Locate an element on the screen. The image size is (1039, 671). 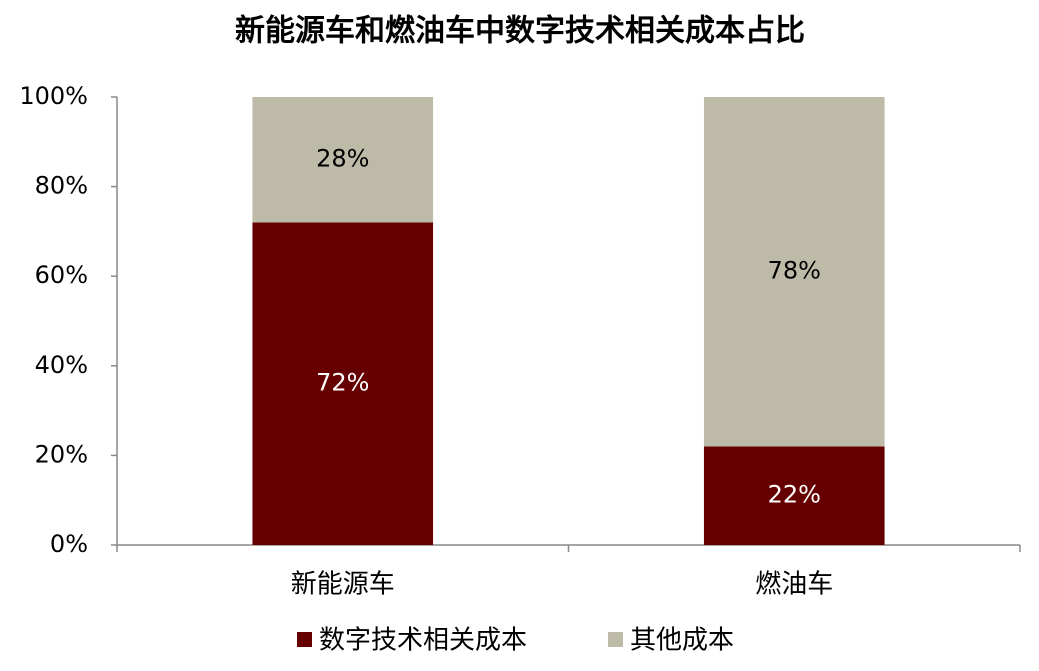
y-tick-label: 0% is located at coordinates (69, 544).